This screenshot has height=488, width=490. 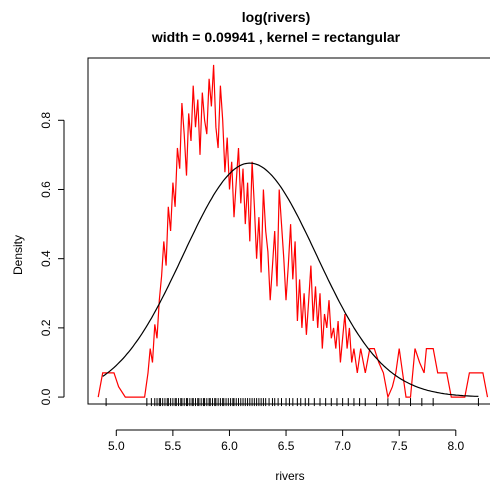 What do you see at coordinates (276, 17) in the screenshot?
I see `chart-title: log(rivers)` at bounding box center [276, 17].